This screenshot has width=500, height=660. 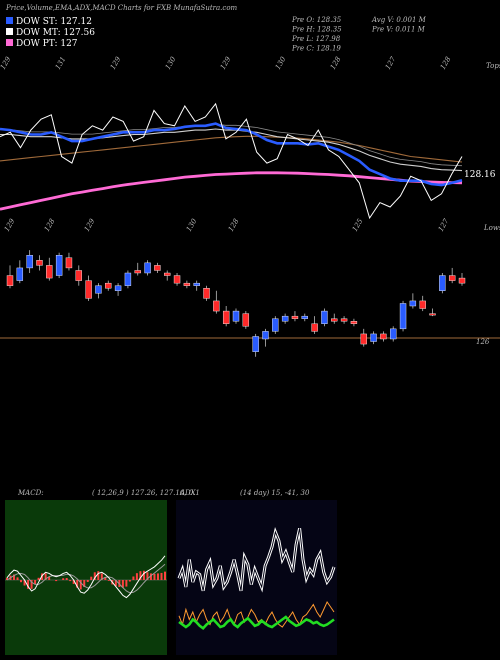 What do you see at coordinates (47, 44) in the screenshot?
I see `legend-entry: DOW PT: 127` at bounding box center [47, 44].